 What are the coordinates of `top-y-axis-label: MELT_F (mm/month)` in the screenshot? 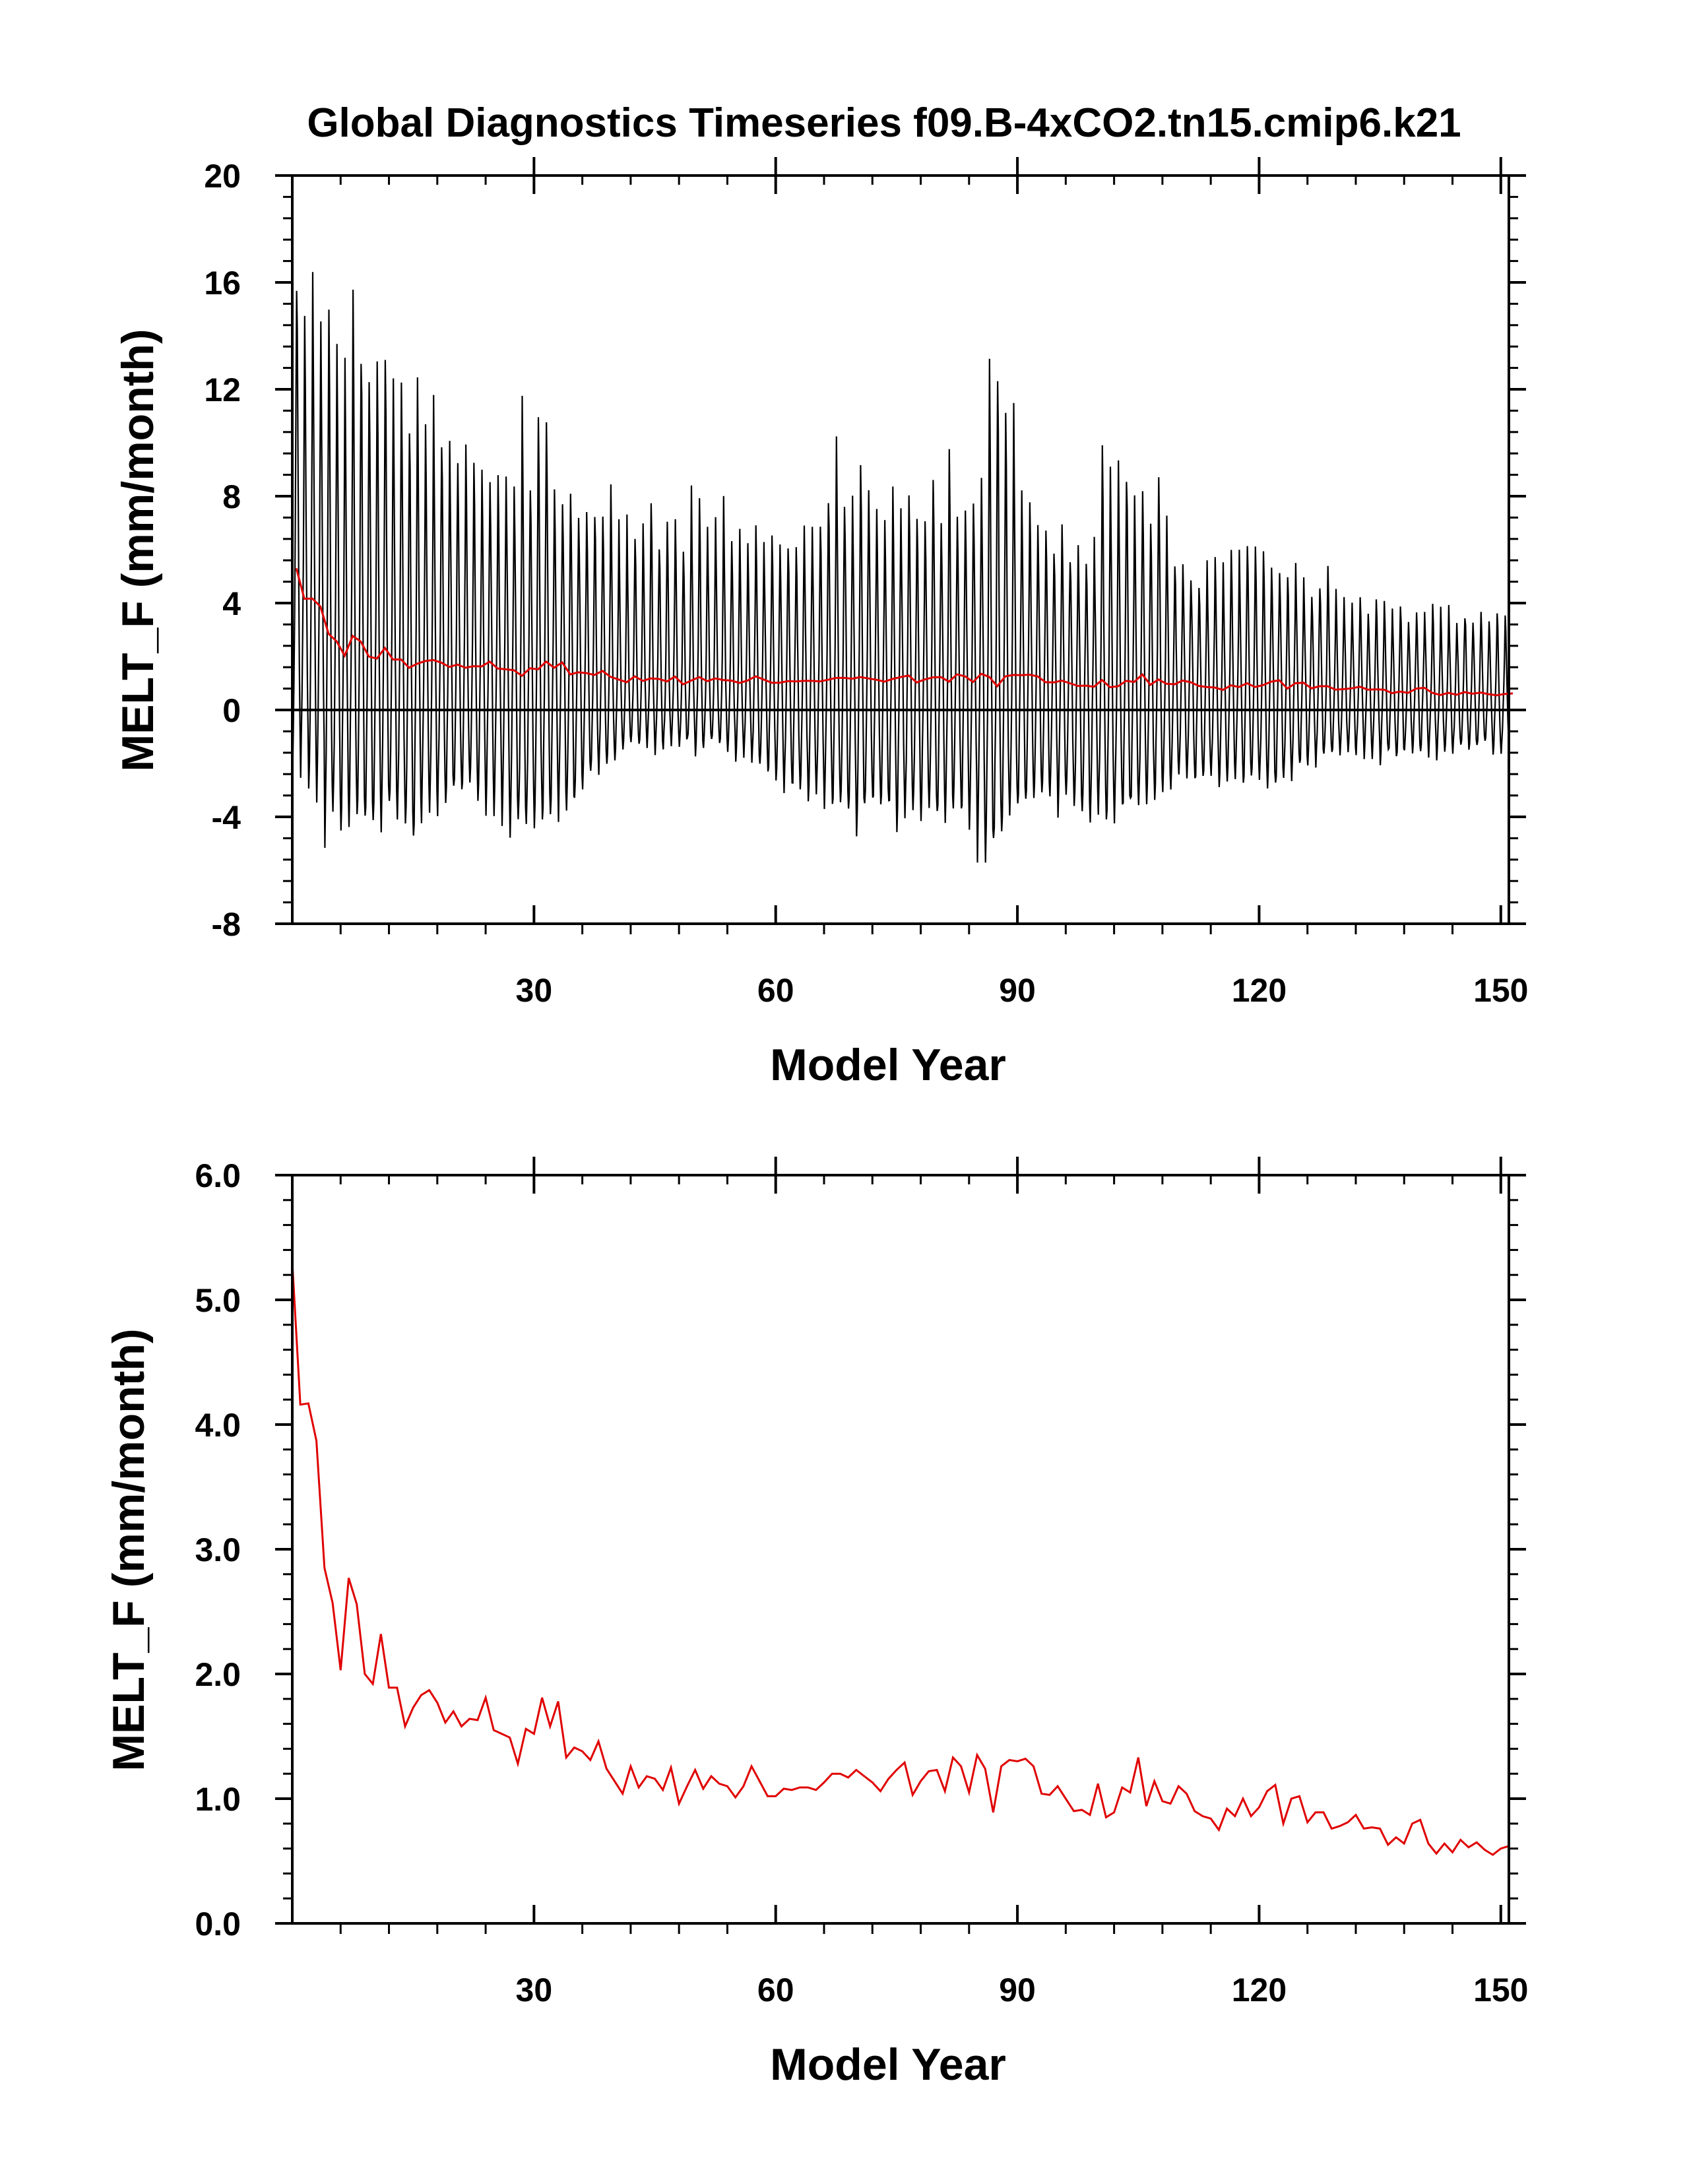 It's located at (138, 550).